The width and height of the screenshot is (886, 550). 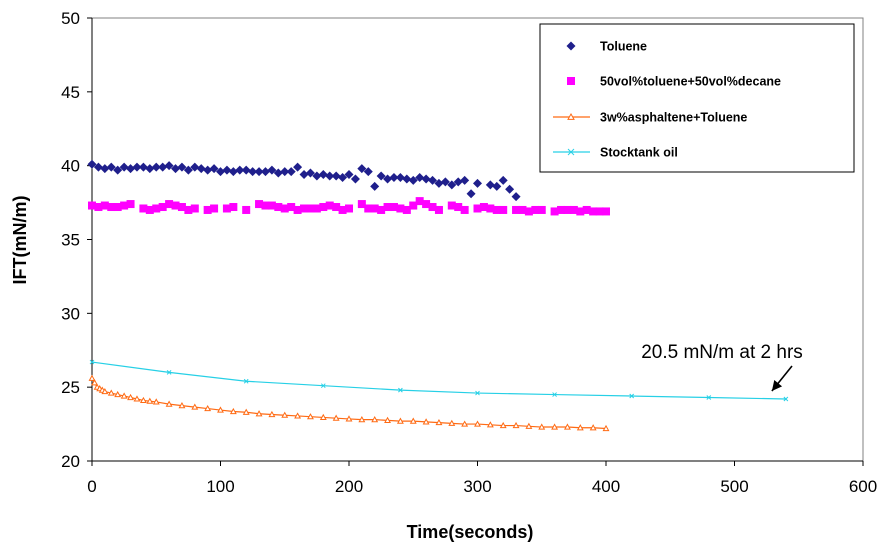 I want to click on series-triangle, so click(x=349, y=403).